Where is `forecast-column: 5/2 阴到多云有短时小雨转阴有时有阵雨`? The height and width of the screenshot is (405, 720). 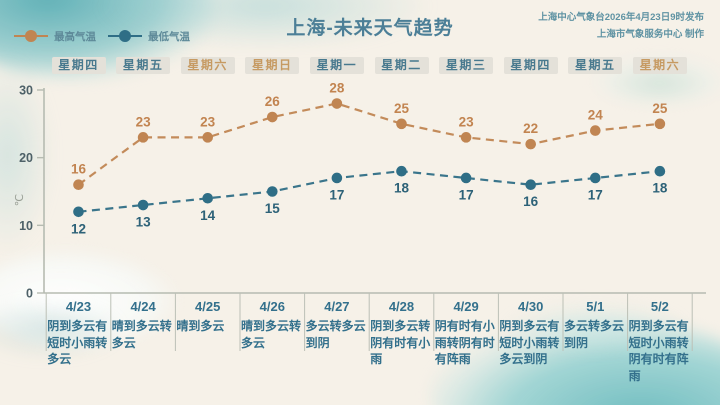 forecast-column: 5/2 阴到多云有短时小雨转阴有时有阵雨 is located at coordinates (660, 339).